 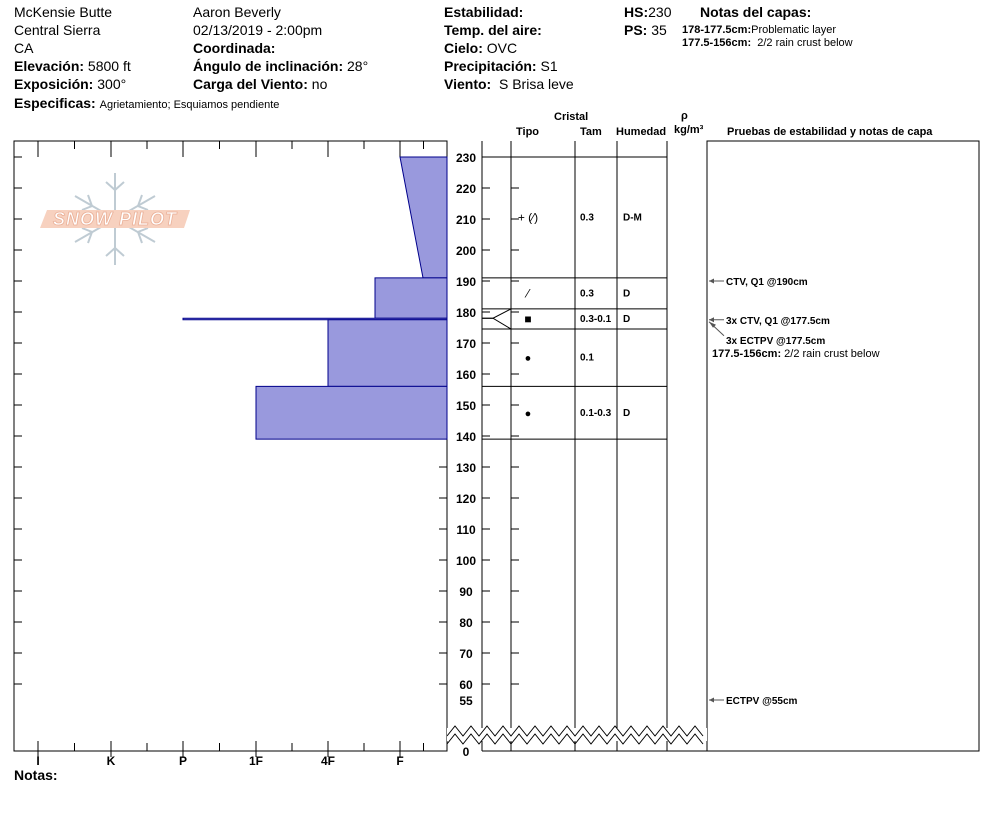 I want to click on range-name: Central Sierra, so click(x=57, y=30).